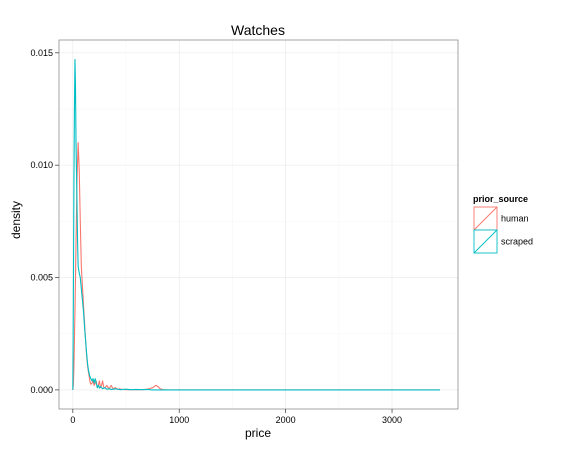  I want to click on legend-label-scraped: scraped, so click(517, 242).